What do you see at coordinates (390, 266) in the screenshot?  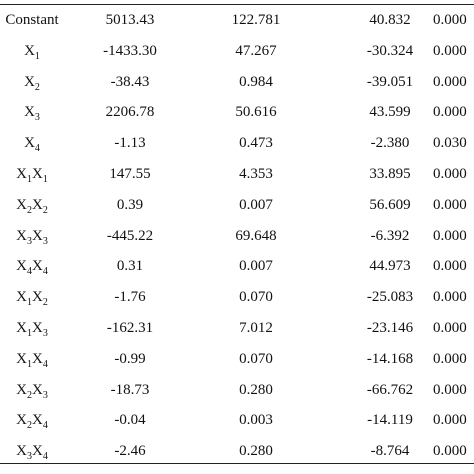 I see `cell-value: 44.973` at bounding box center [390, 266].